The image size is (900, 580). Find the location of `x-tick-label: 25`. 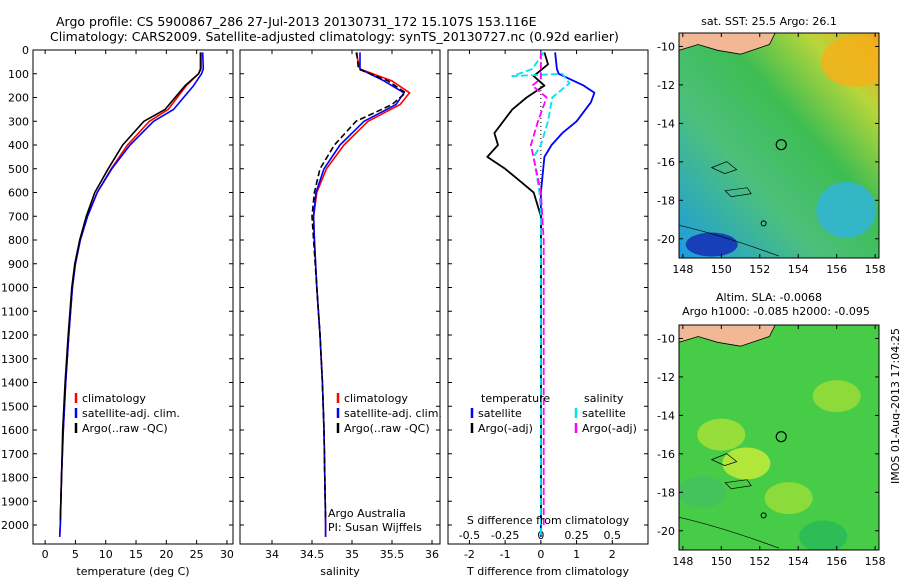

x-tick-label: 25 is located at coordinates (197, 554).